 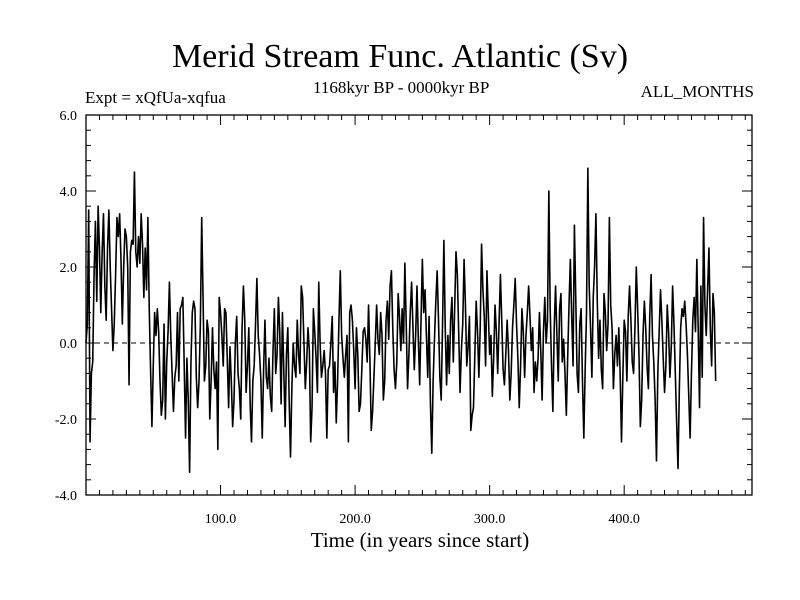 I want to click on x-tick-label: 200.0, so click(x=355, y=519).